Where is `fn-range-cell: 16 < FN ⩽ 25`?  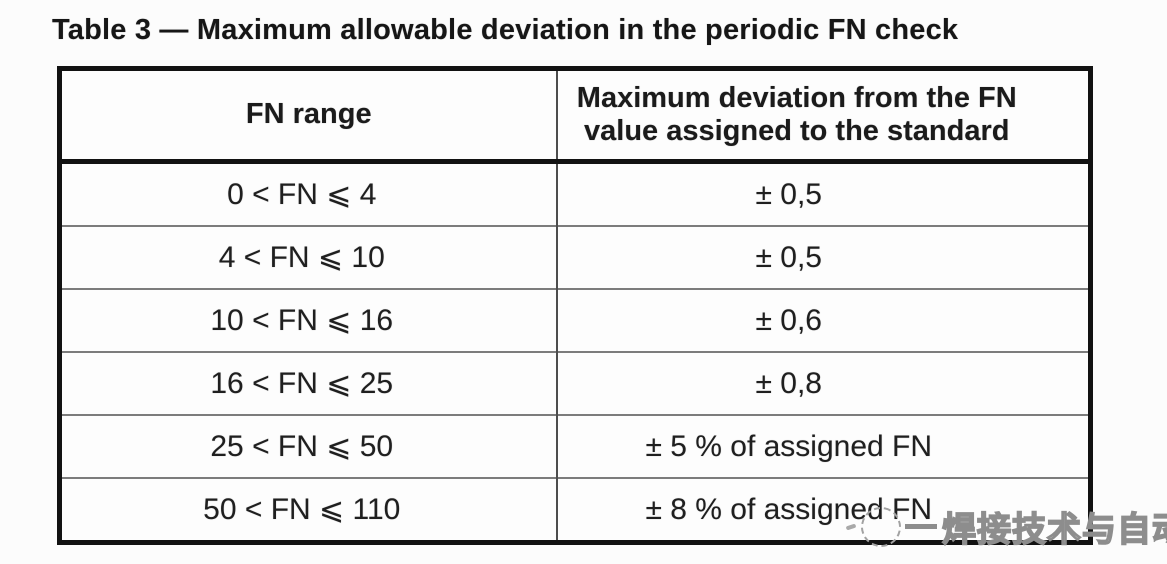
fn-range-cell: 16 < FN ⩽ 25 is located at coordinates (308, 383).